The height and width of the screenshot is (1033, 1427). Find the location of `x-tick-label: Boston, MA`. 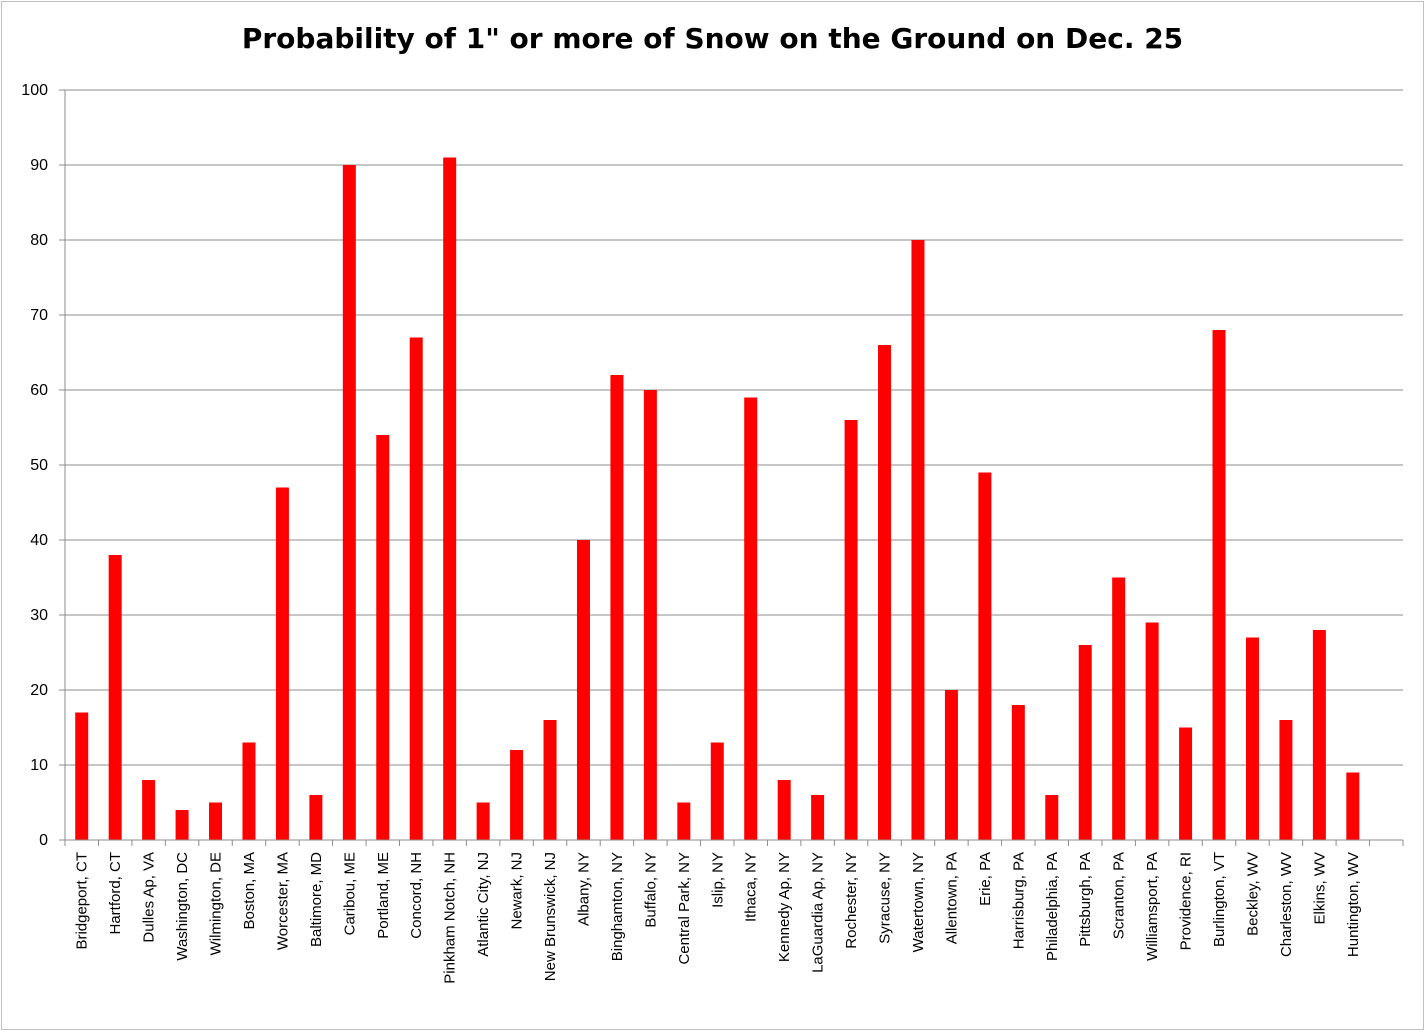

x-tick-label: Boston, MA is located at coordinates (249, 891).